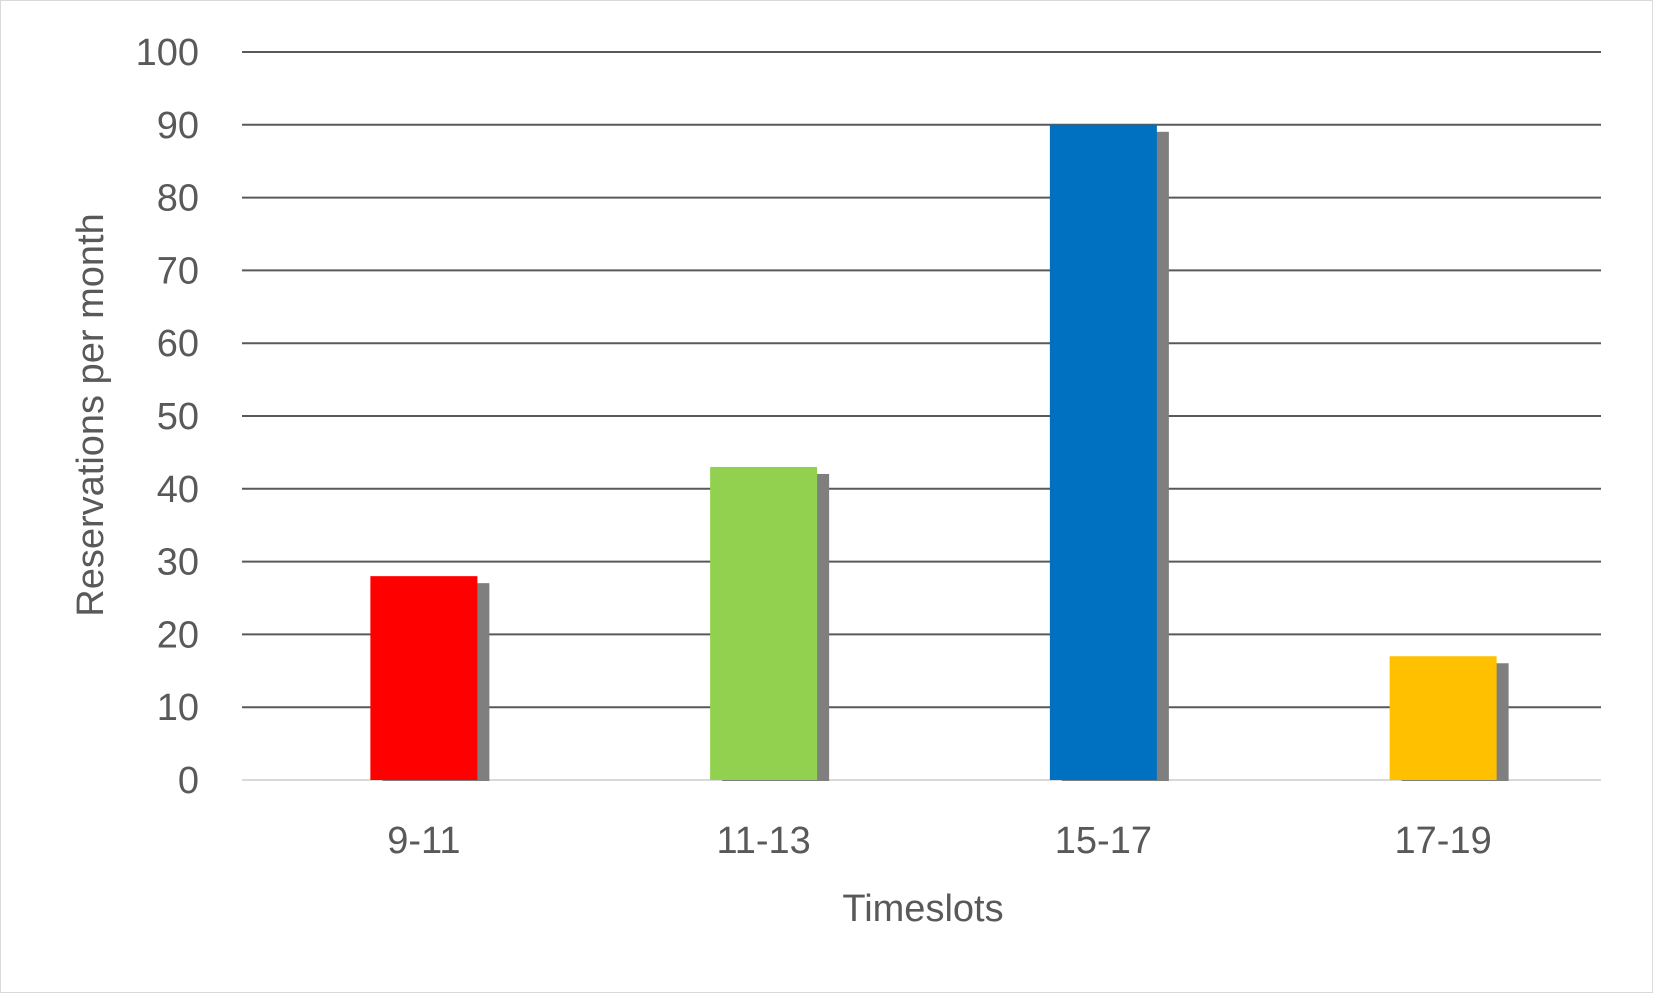 Image resolution: width=1653 pixels, height=994 pixels. Describe the element at coordinates (188, 781) in the screenshot. I see `y-tick-label: 0` at that location.